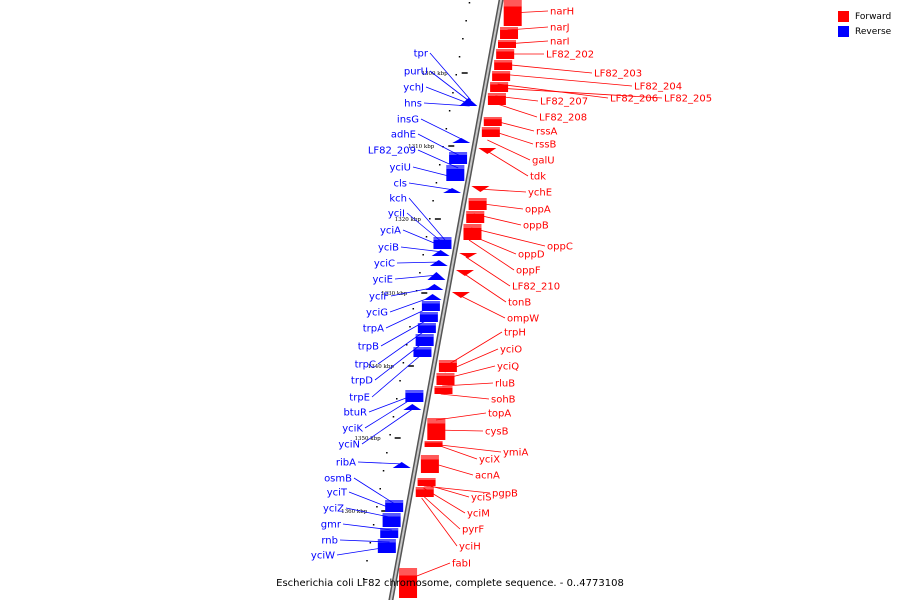 This screenshot has height=600, width=900. I want to click on gene-label: yciH, so click(470, 547).